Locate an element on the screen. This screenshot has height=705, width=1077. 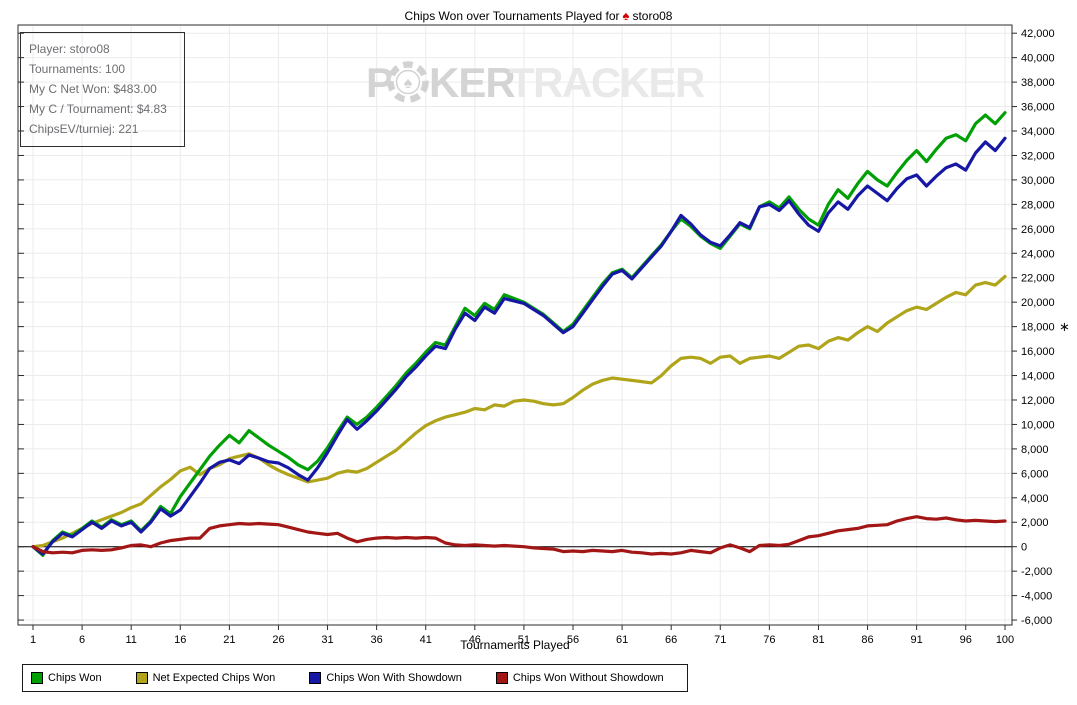
legend-item-with-showdown: Chips Won With Showdown is located at coordinates (385, 678).